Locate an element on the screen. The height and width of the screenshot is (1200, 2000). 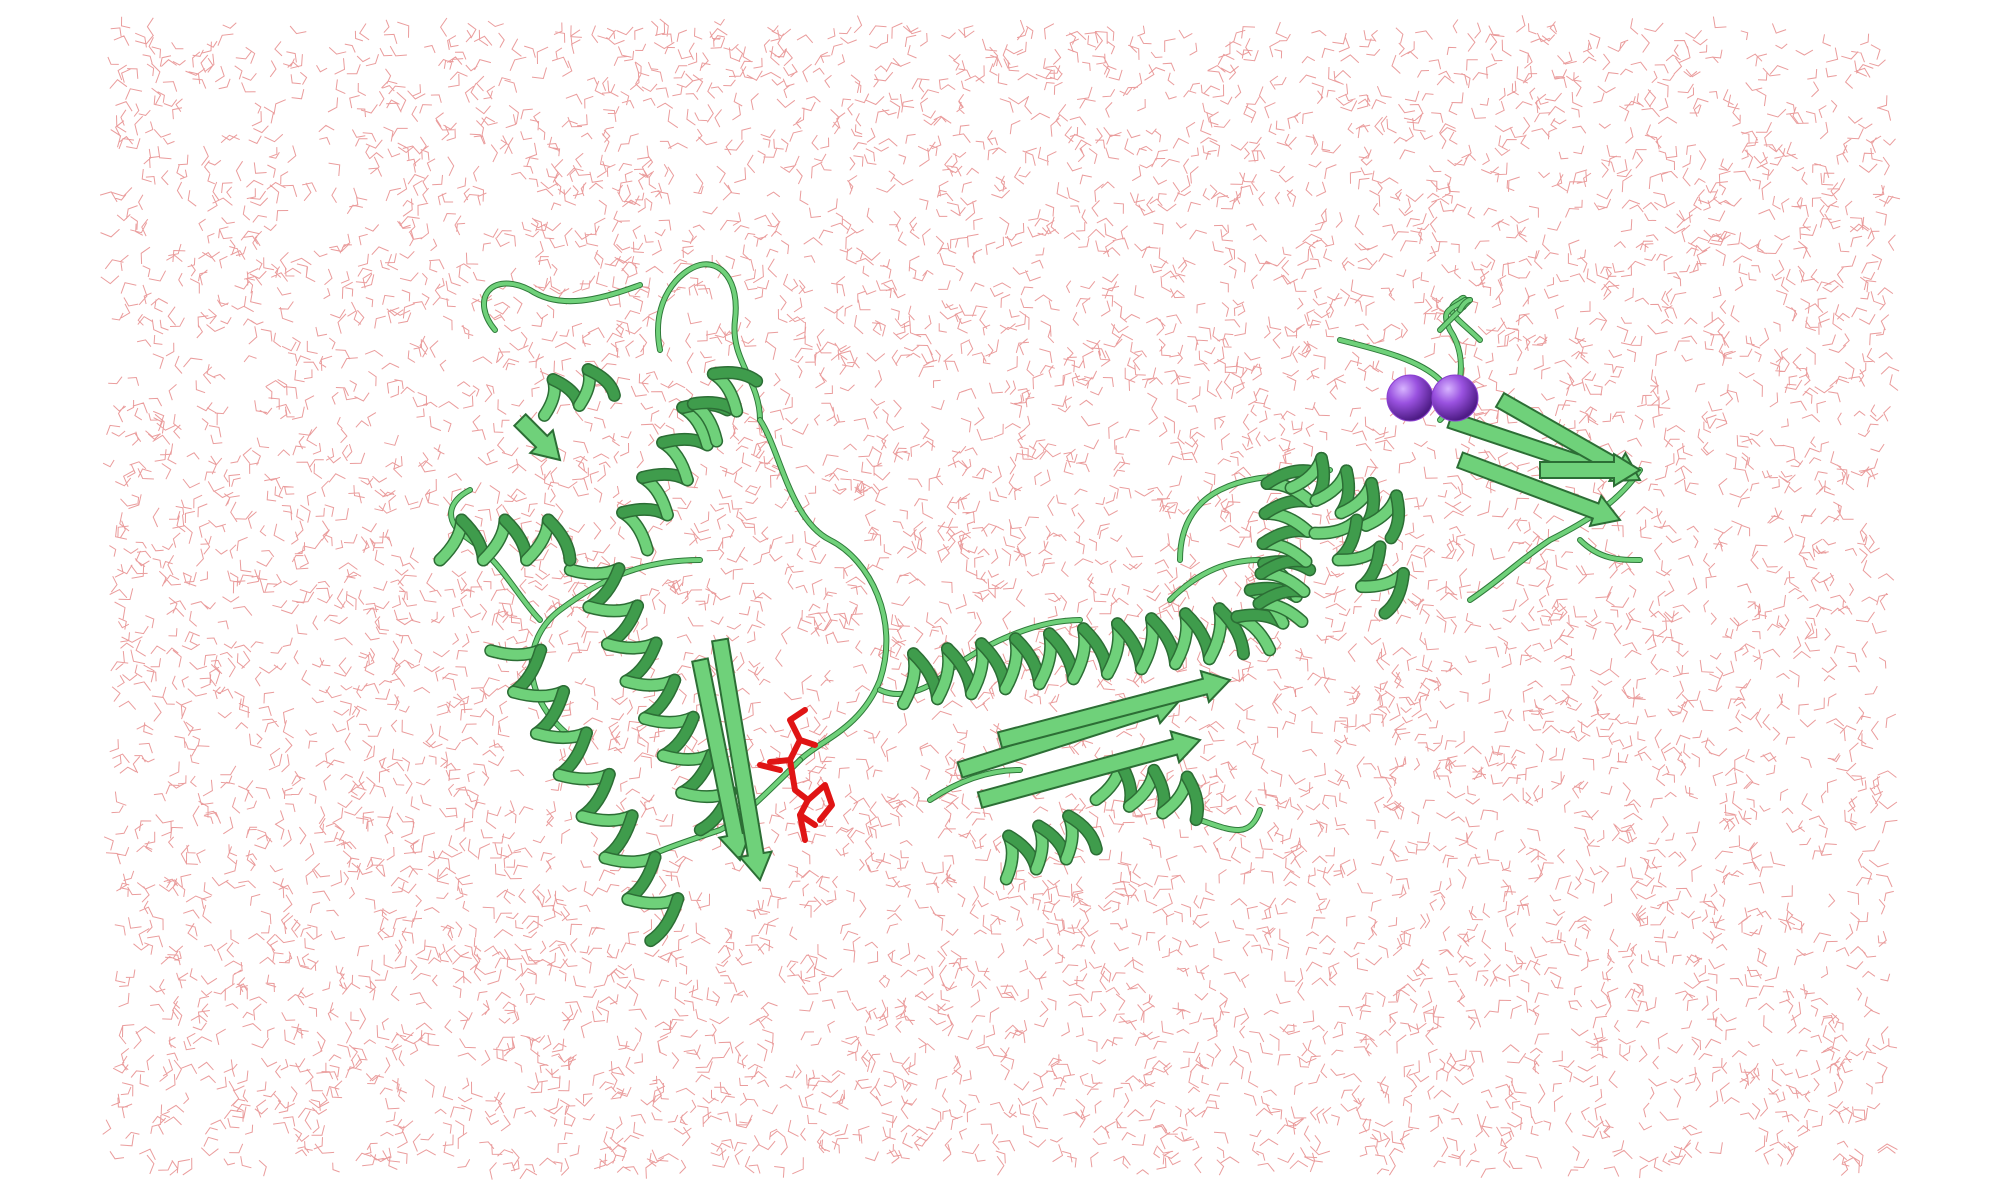
helix-long-mid is located at coordinates (1073, 656).